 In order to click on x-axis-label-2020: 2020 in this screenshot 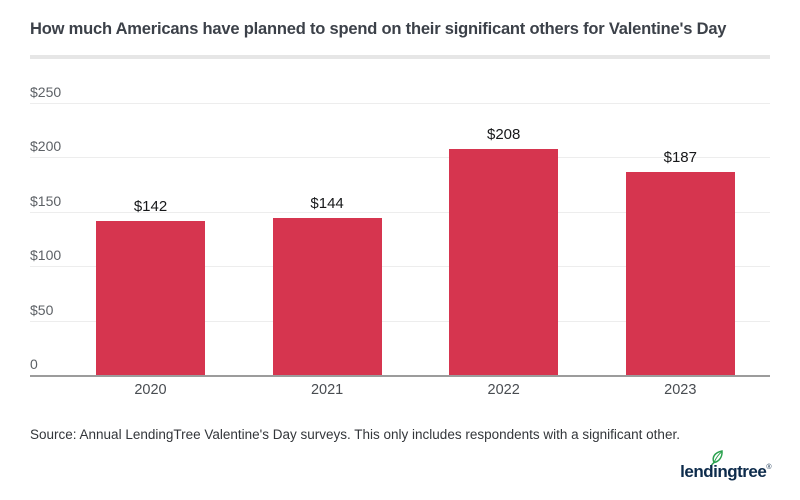, I will do `click(150, 390)`.